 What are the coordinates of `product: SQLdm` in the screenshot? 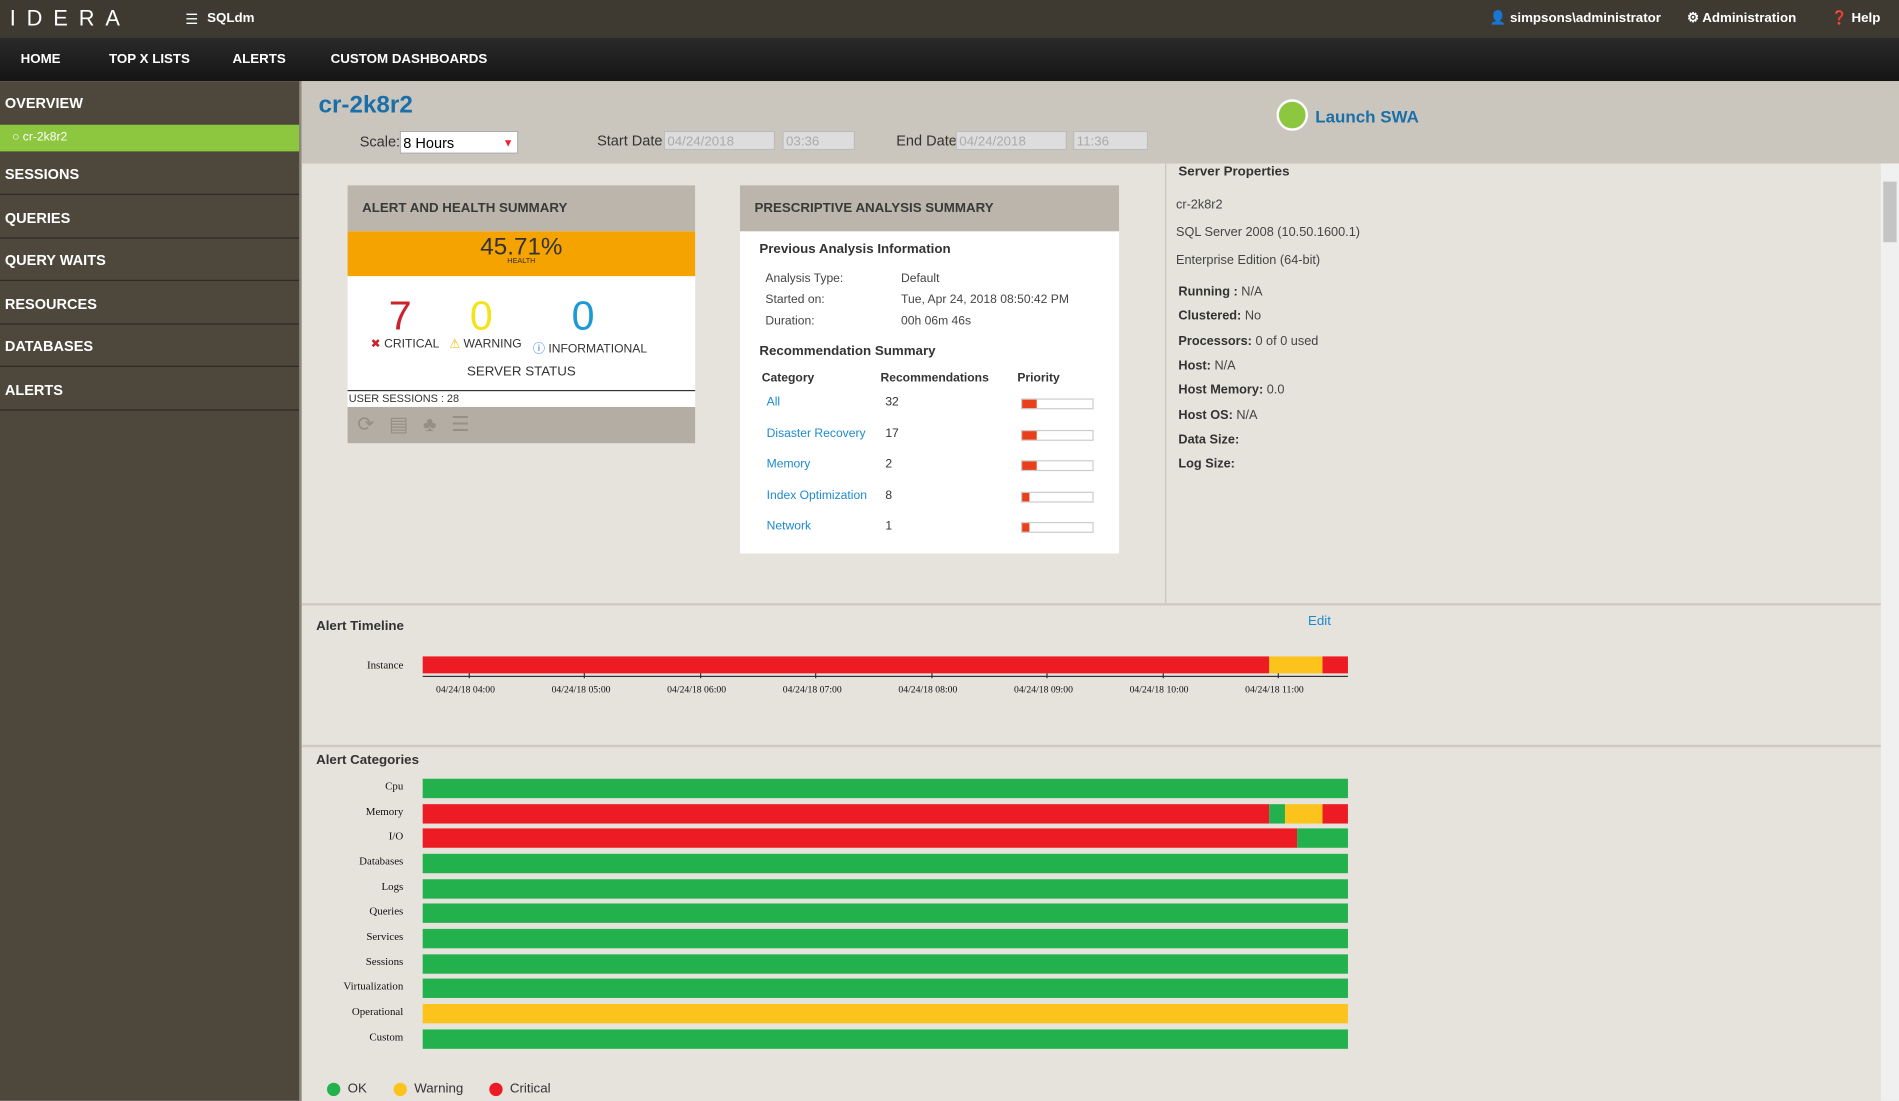 It's located at (230, 18).